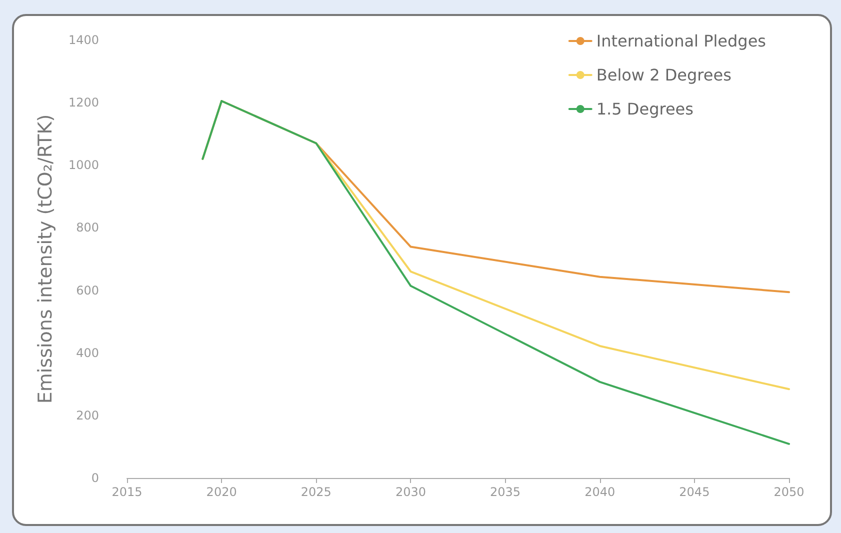  Describe the element at coordinates (316, 492) in the screenshot. I see `x-tick-label: 2025` at that location.